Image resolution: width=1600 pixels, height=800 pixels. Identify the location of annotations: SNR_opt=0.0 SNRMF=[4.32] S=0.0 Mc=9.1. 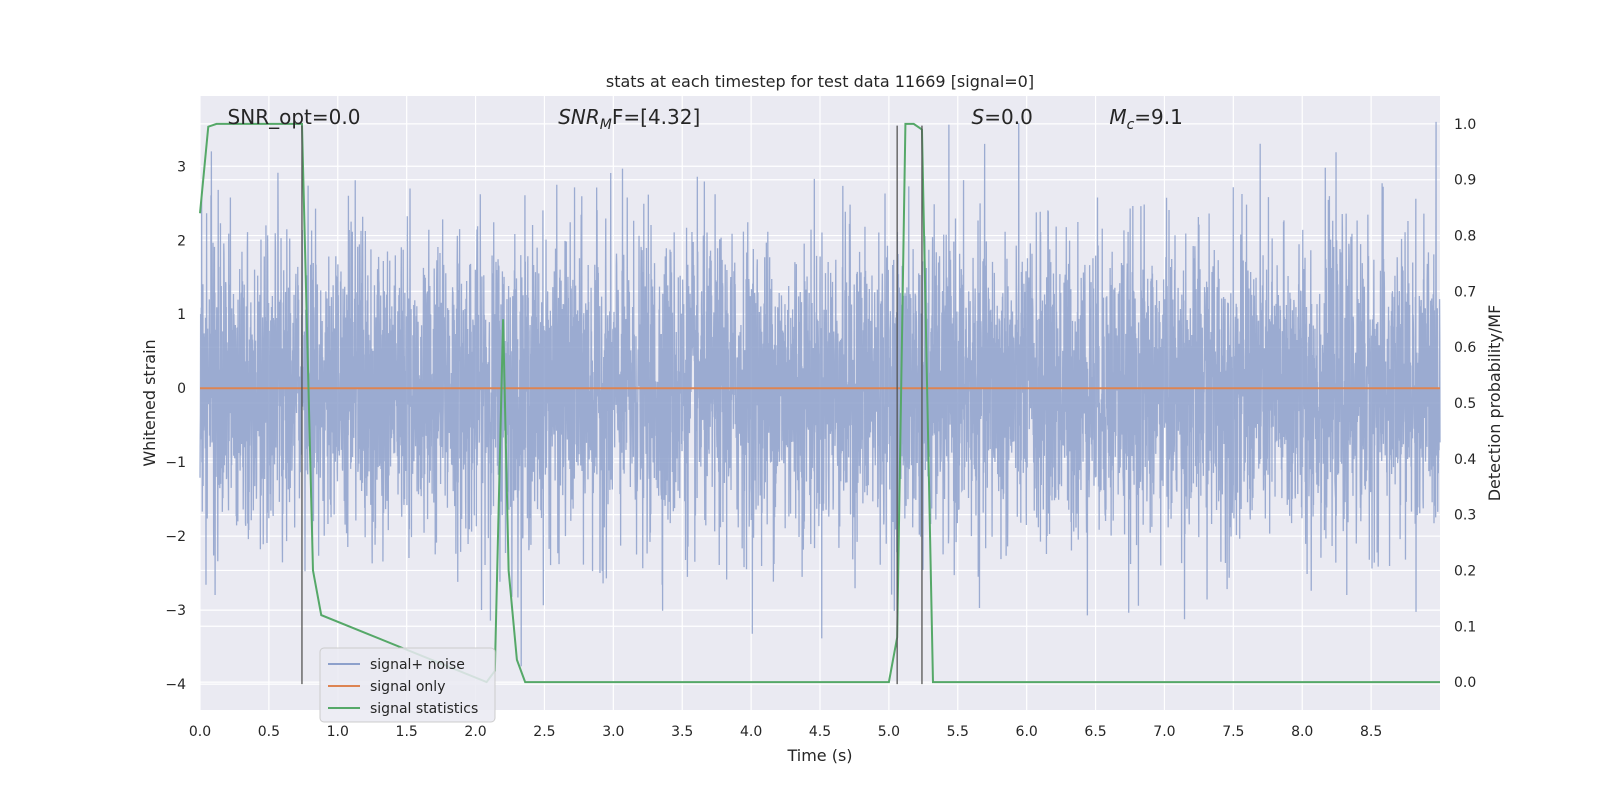
(705, 119).